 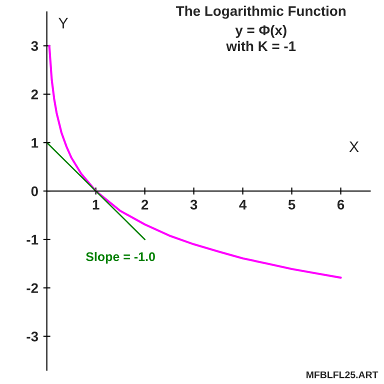 What do you see at coordinates (261, 38) in the screenshot?
I see `text: y = Φ(x) with K = -1` at bounding box center [261, 38].